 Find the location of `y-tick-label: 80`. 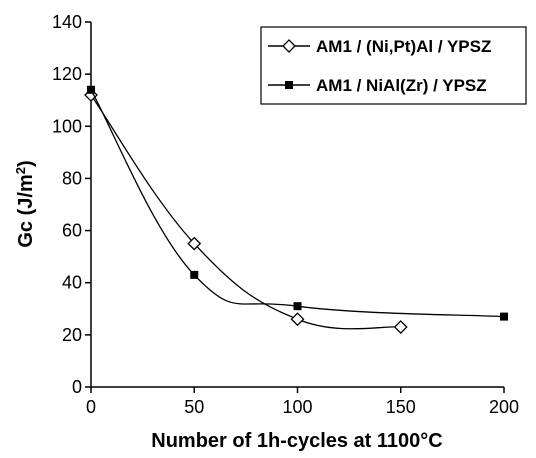

y-tick-label: 80 is located at coordinates (72, 178).